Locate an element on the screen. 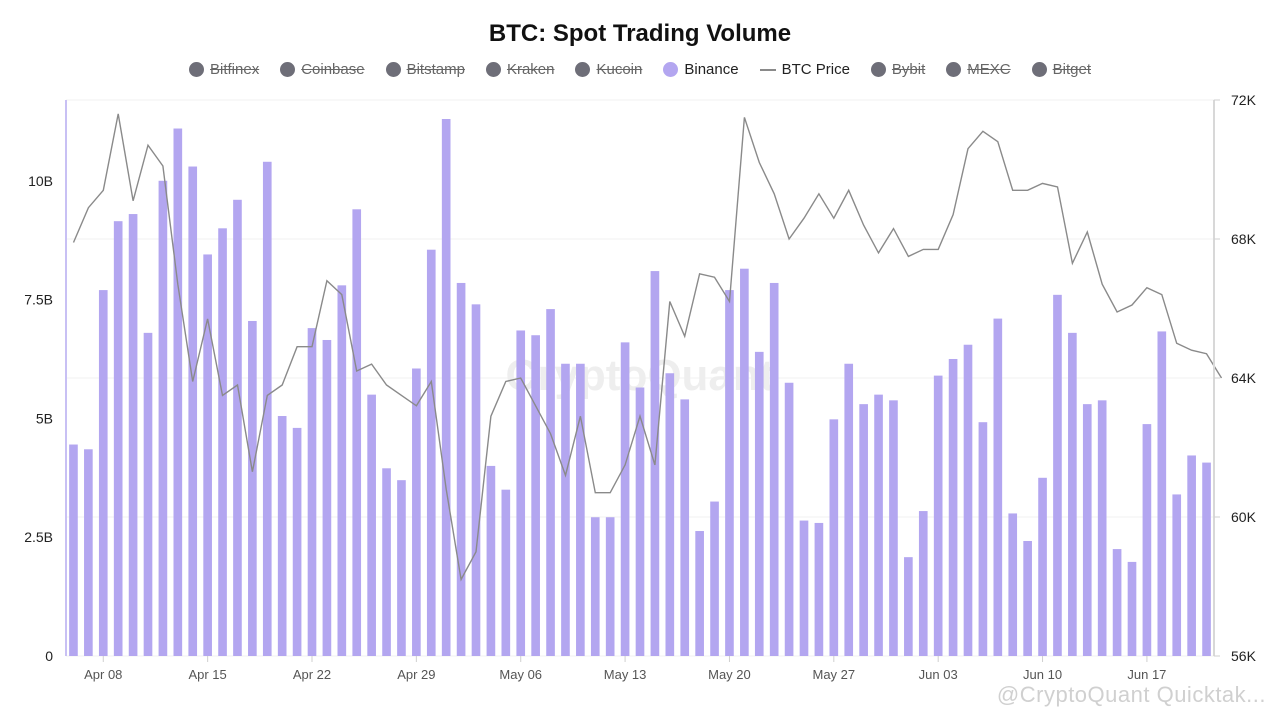 The image size is (1280, 720). legend-label: Kucoin is located at coordinates (619, 69).